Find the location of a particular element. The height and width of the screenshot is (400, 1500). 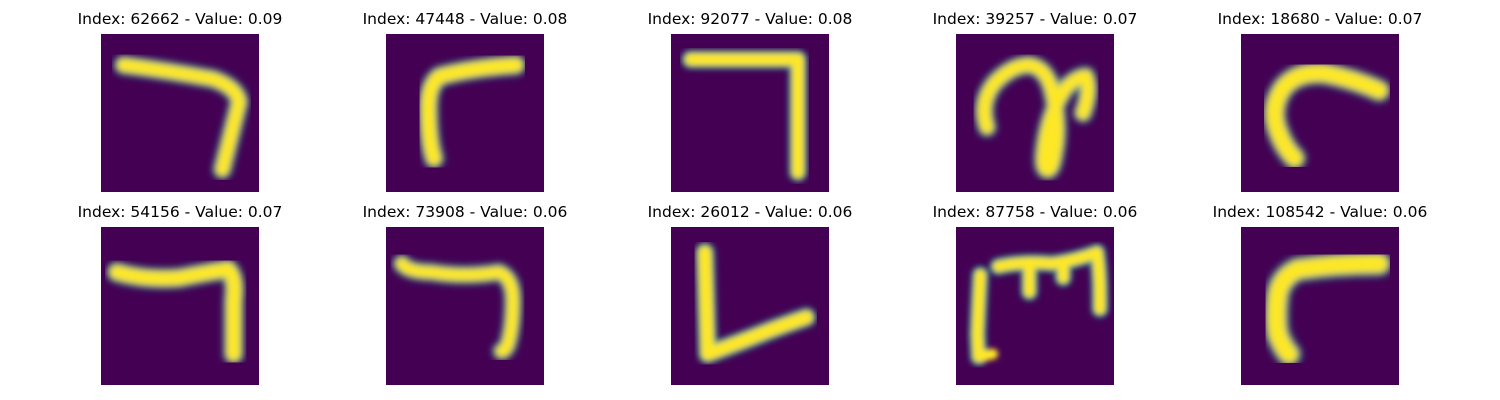

digit-panel-3: Index: 92077 - Value: 0.08 is located at coordinates (750, 96).